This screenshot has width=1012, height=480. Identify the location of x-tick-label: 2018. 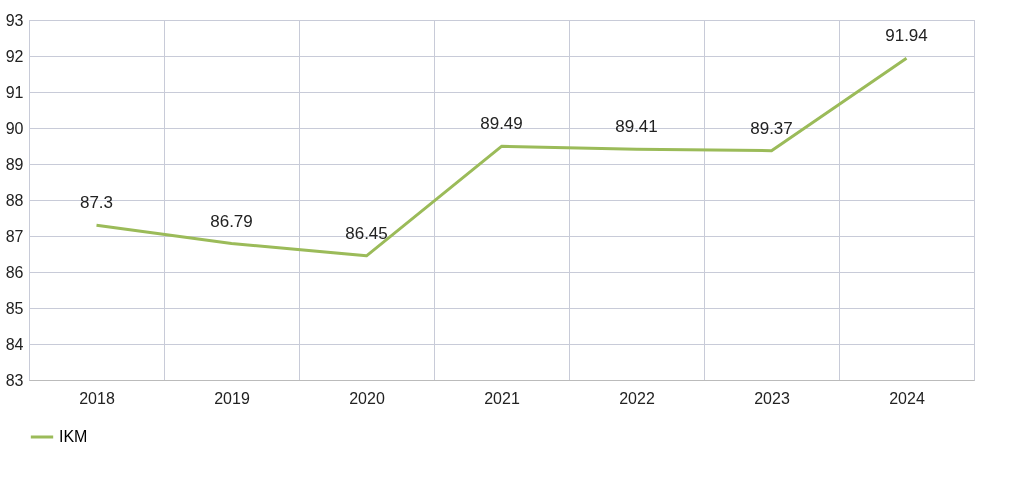
(97, 398).